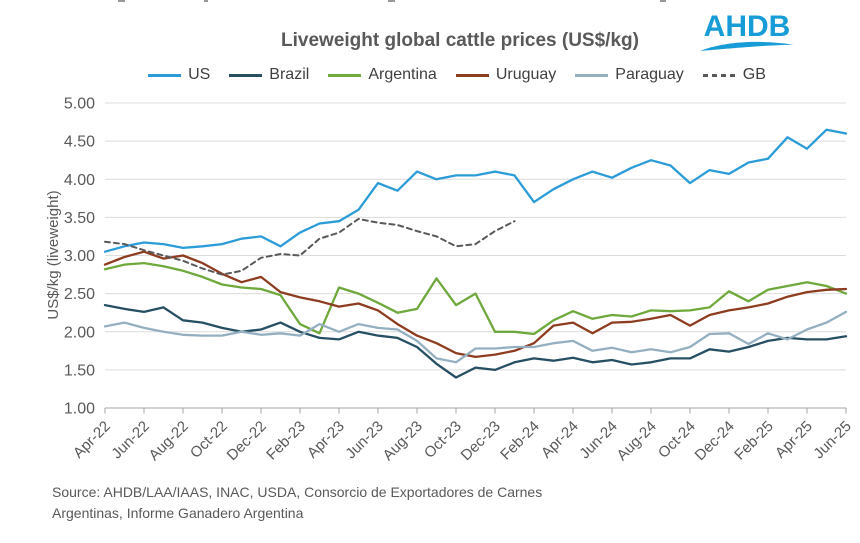 The height and width of the screenshot is (543, 860). Describe the element at coordinates (130, 440) in the screenshot. I see `x-tick-label: Jun-22` at that location.